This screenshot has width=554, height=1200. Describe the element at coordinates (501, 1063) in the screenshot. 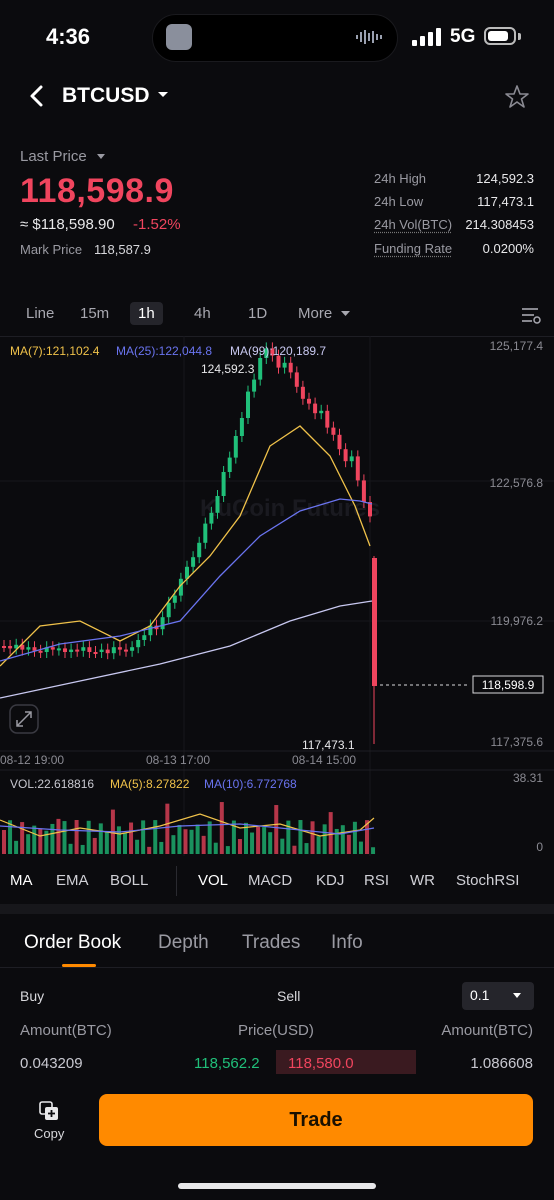

I see `sell-amount: 1.086608` at that location.